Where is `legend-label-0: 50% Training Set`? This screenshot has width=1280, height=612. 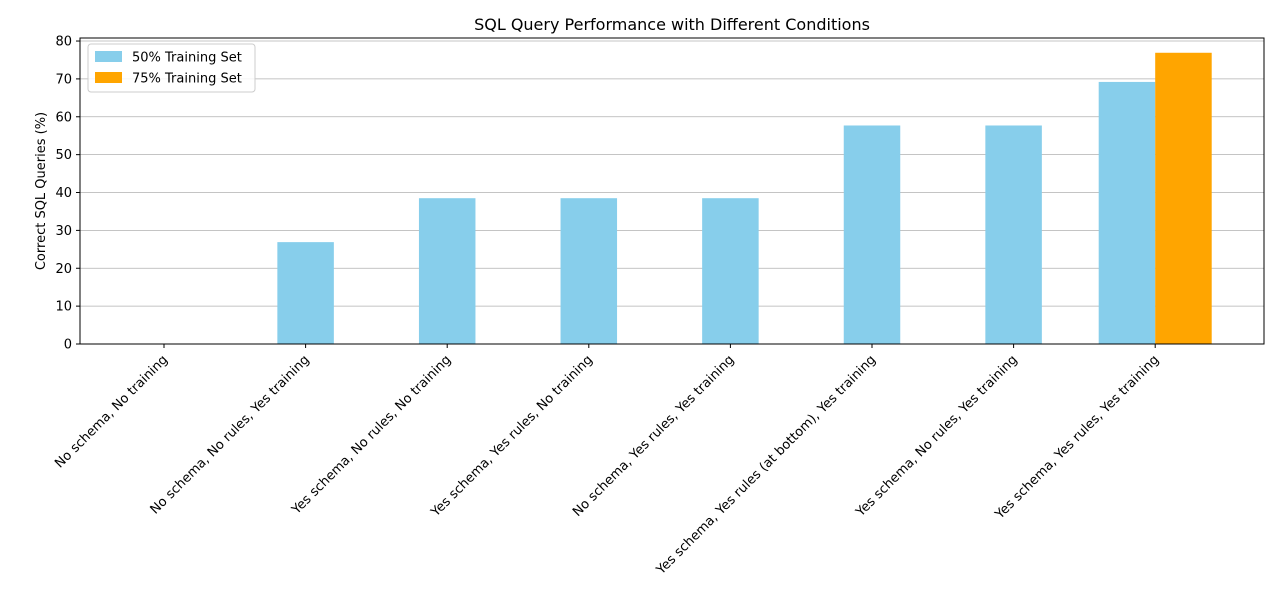 legend-label-0: 50% Training Set is located at coordinates (187, 58).